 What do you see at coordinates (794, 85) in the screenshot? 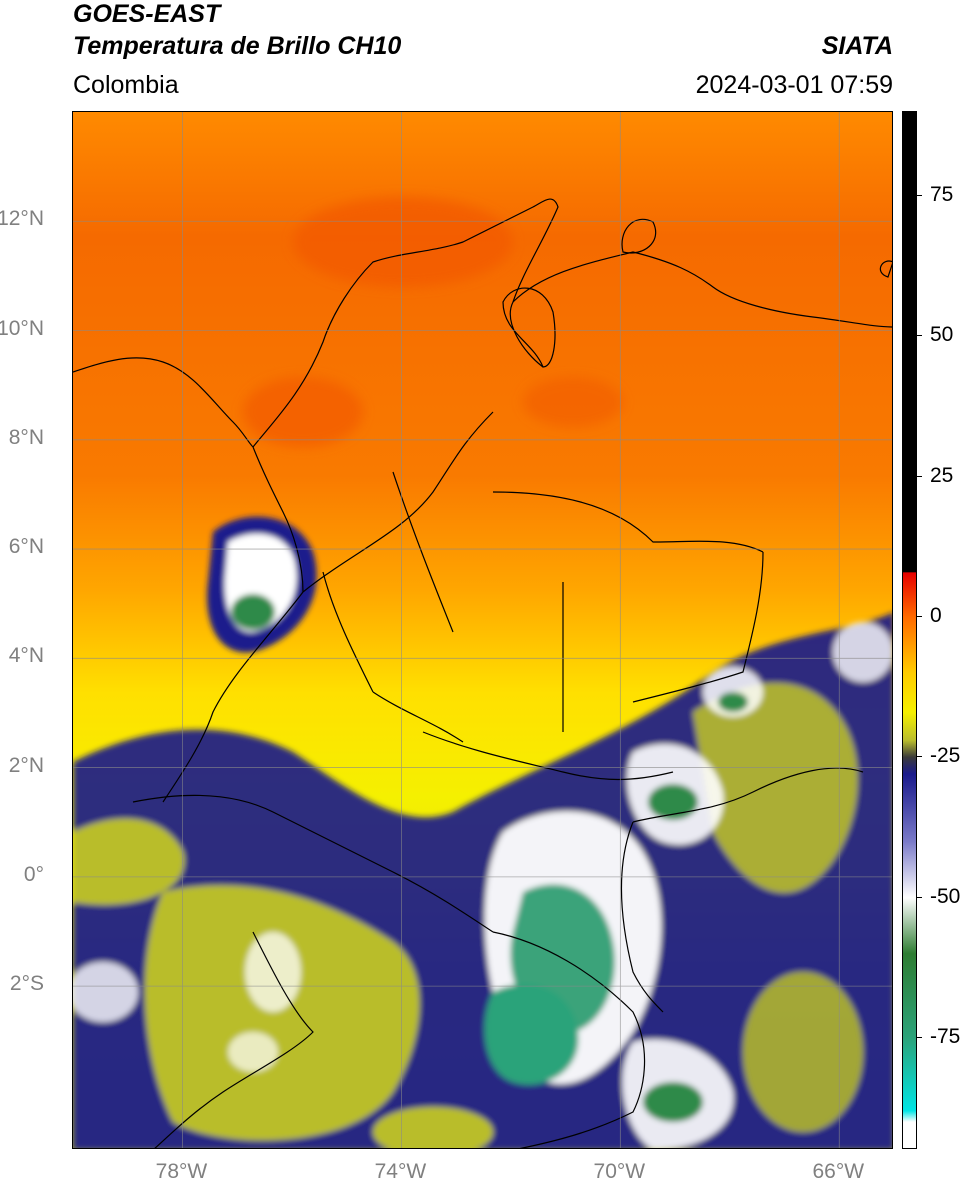
I see `timestamp-label: 2024-03-01 07:59` at bounding box center [794, 85].